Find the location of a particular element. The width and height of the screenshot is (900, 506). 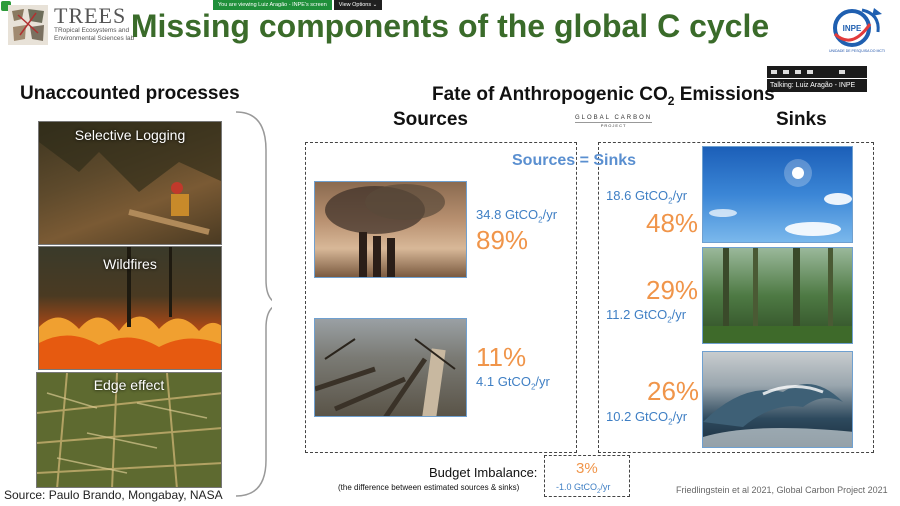

talking-indicator: Talking: Luiz Aragão - INPE is located at coordinates (817, 85).